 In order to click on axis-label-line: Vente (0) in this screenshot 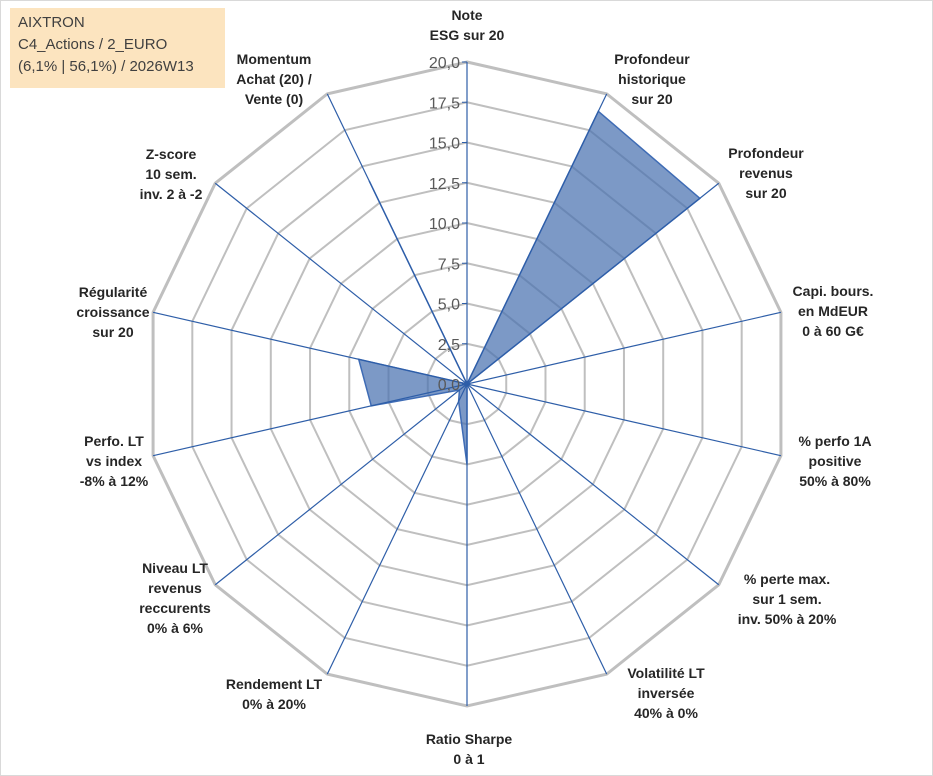, I will do `click(274, 99)`.